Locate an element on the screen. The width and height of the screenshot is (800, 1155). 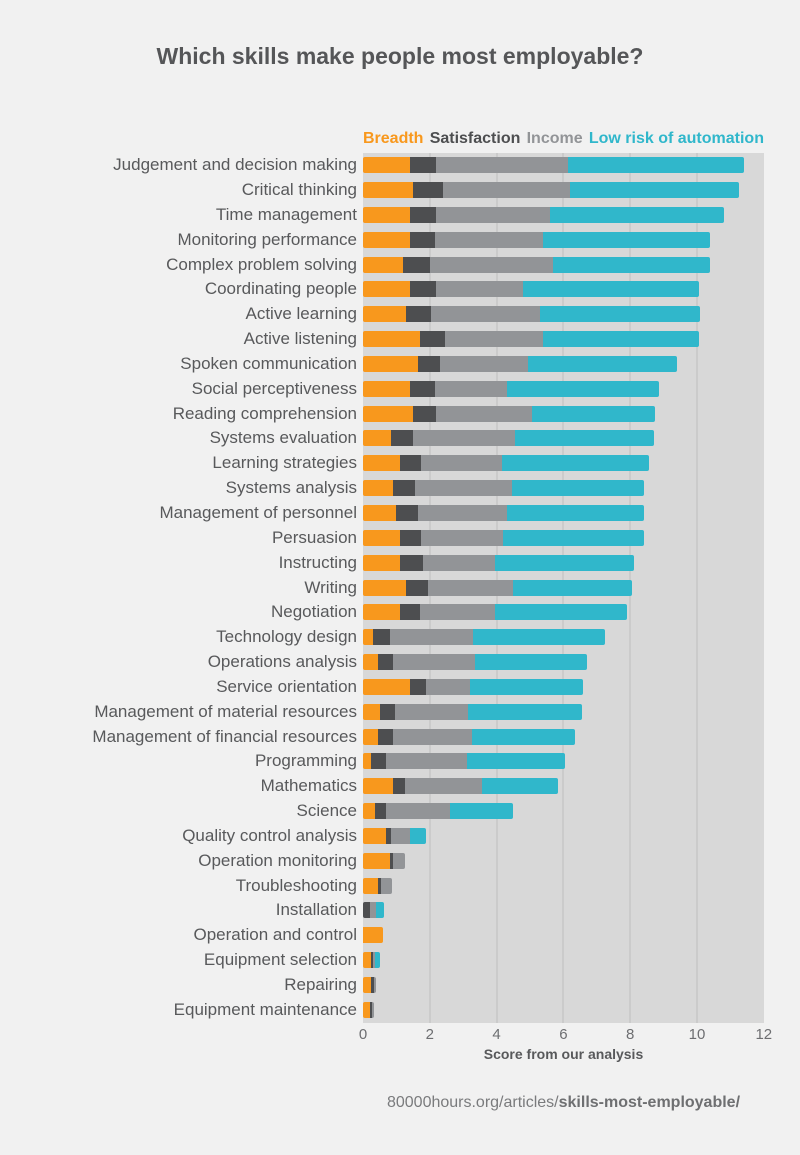
x-tick-label: 0 is located at coordinates (363, 1034).